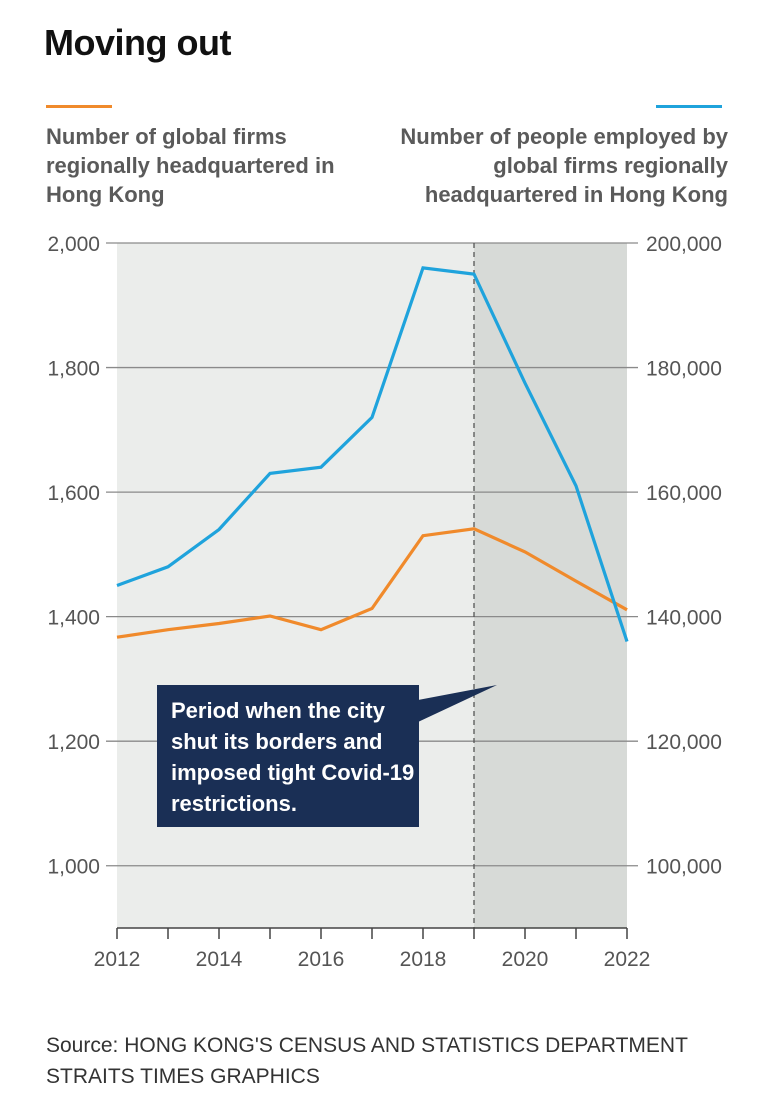  What do you see at coordinates (321, 959) in the screenshot?
I see `x-axis-tick-label: 2016` at bounding box center [321, 959].